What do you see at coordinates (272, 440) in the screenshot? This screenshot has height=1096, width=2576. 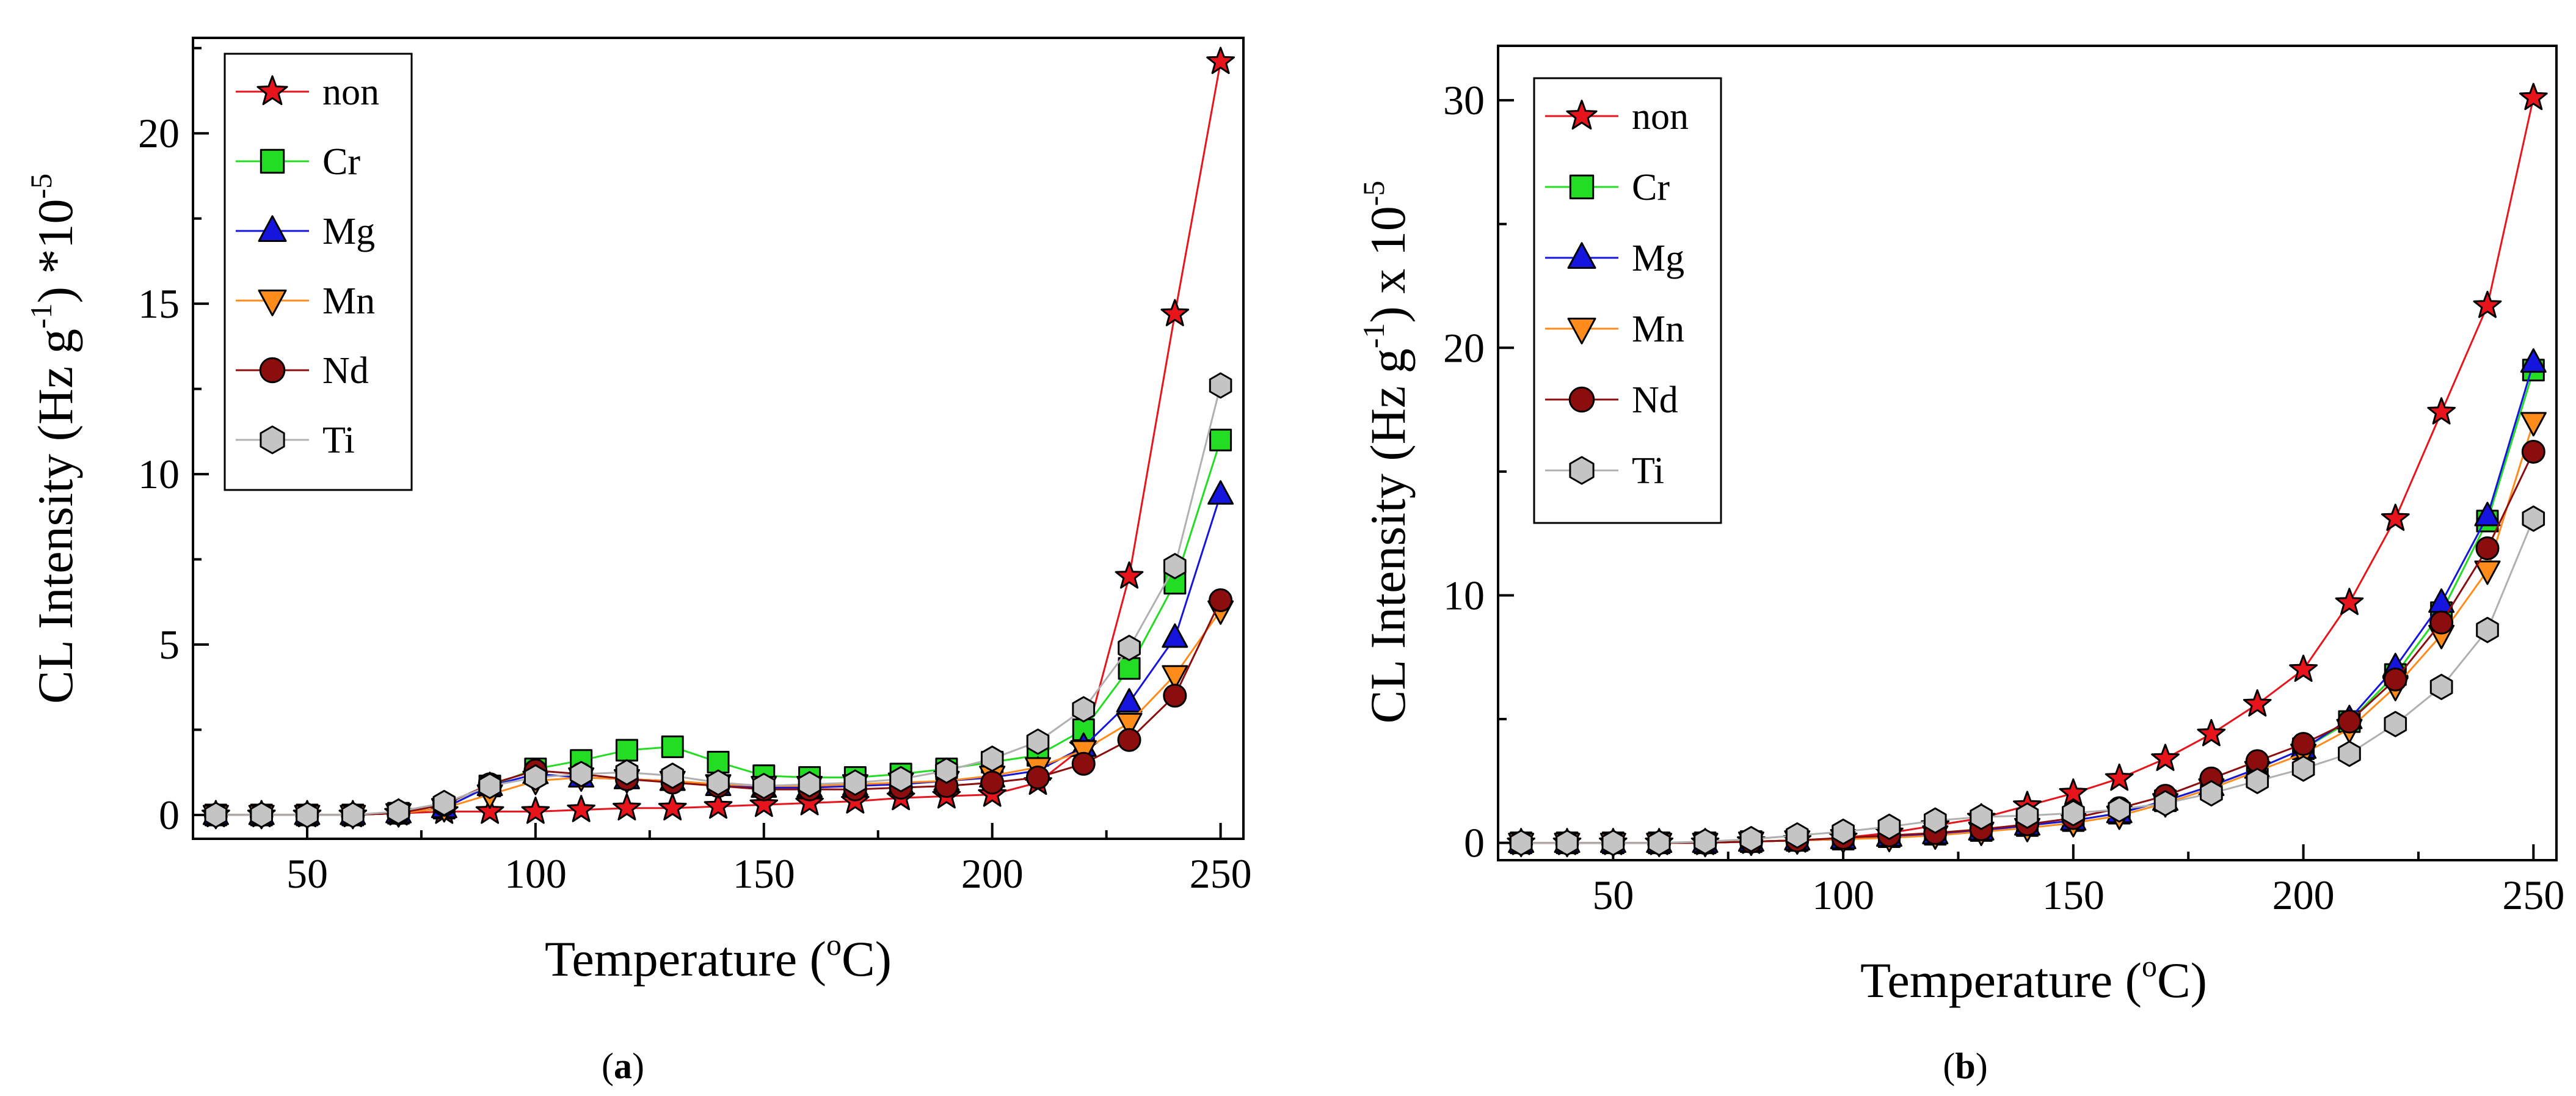 I see `legend-marker-Ti` at bounding box center [272, 440].